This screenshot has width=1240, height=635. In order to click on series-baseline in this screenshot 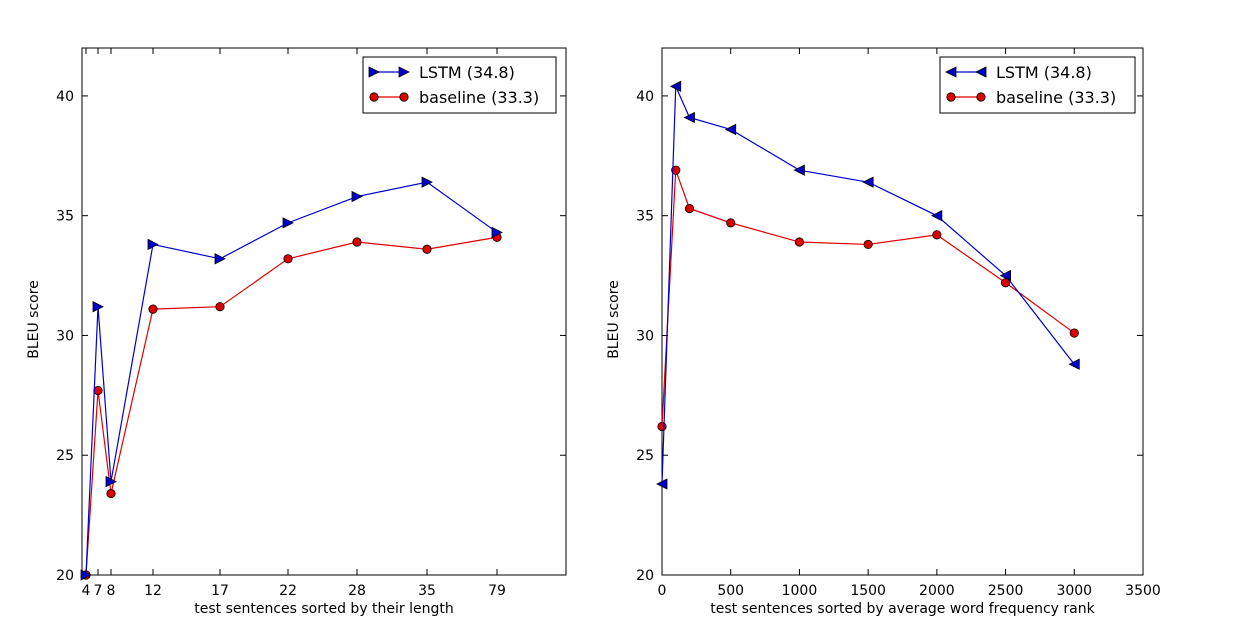, I will do `click(868, 298)`.